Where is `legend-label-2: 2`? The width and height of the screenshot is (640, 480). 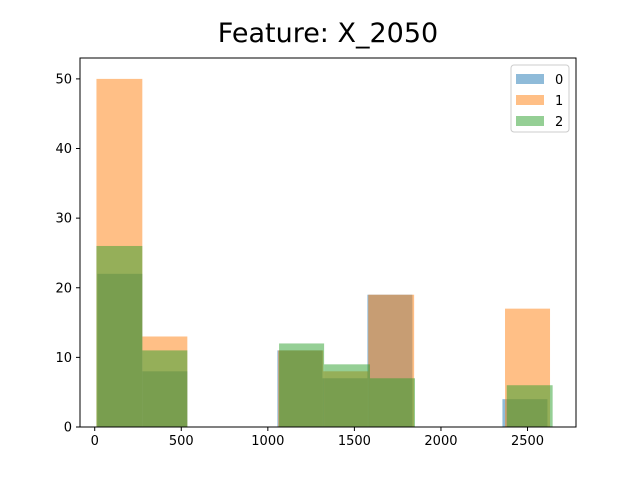 legend-label-2: 2 is located at coordinates (559, 122).